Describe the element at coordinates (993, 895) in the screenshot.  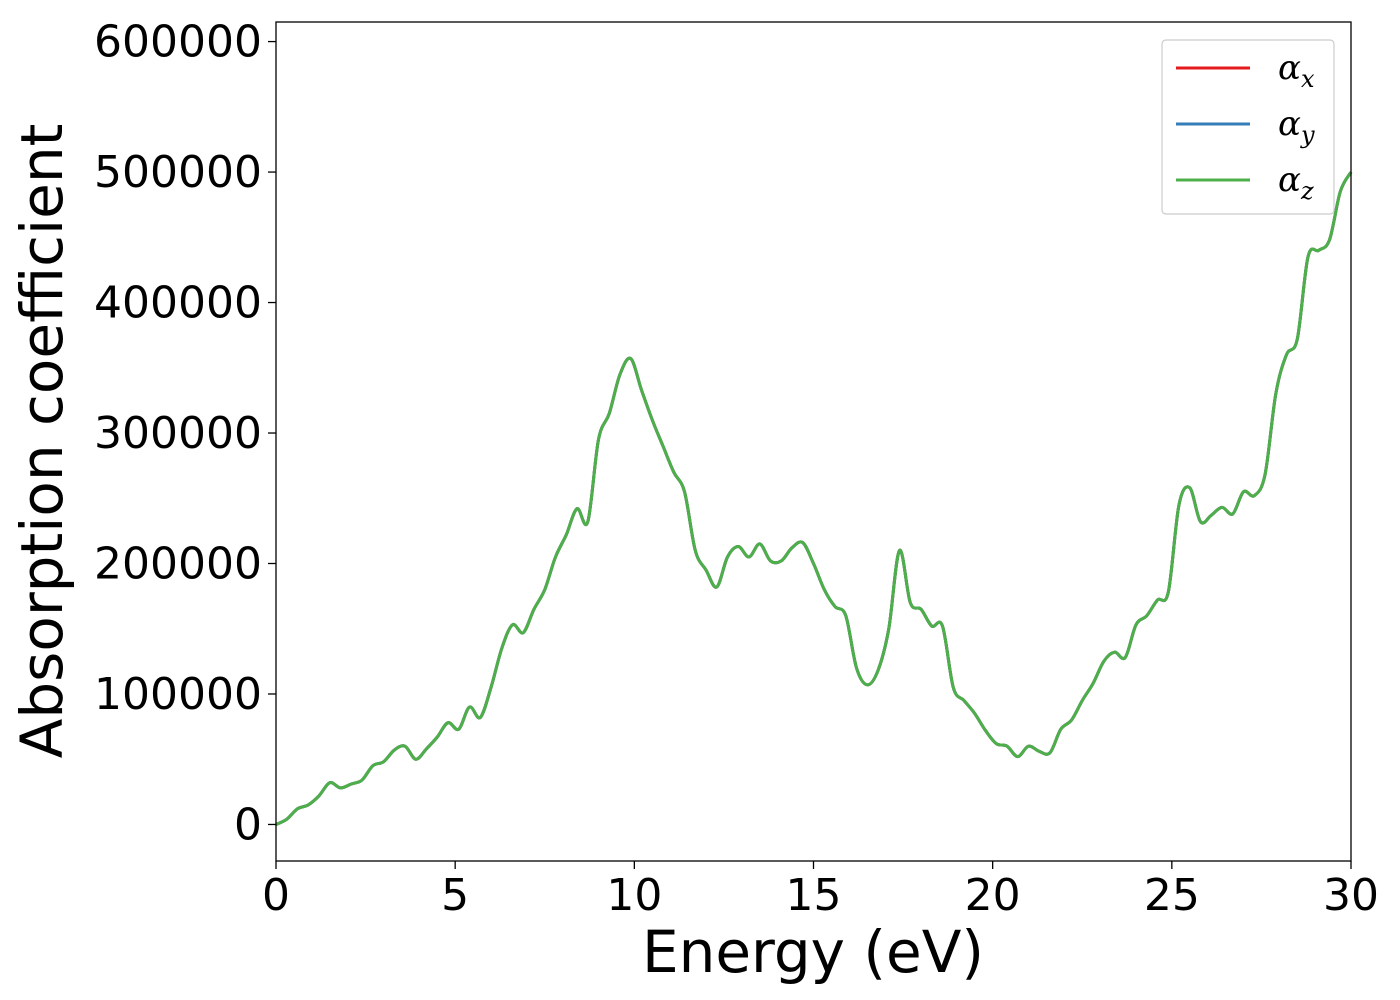
I see `x-tick-label: 20` at that location.